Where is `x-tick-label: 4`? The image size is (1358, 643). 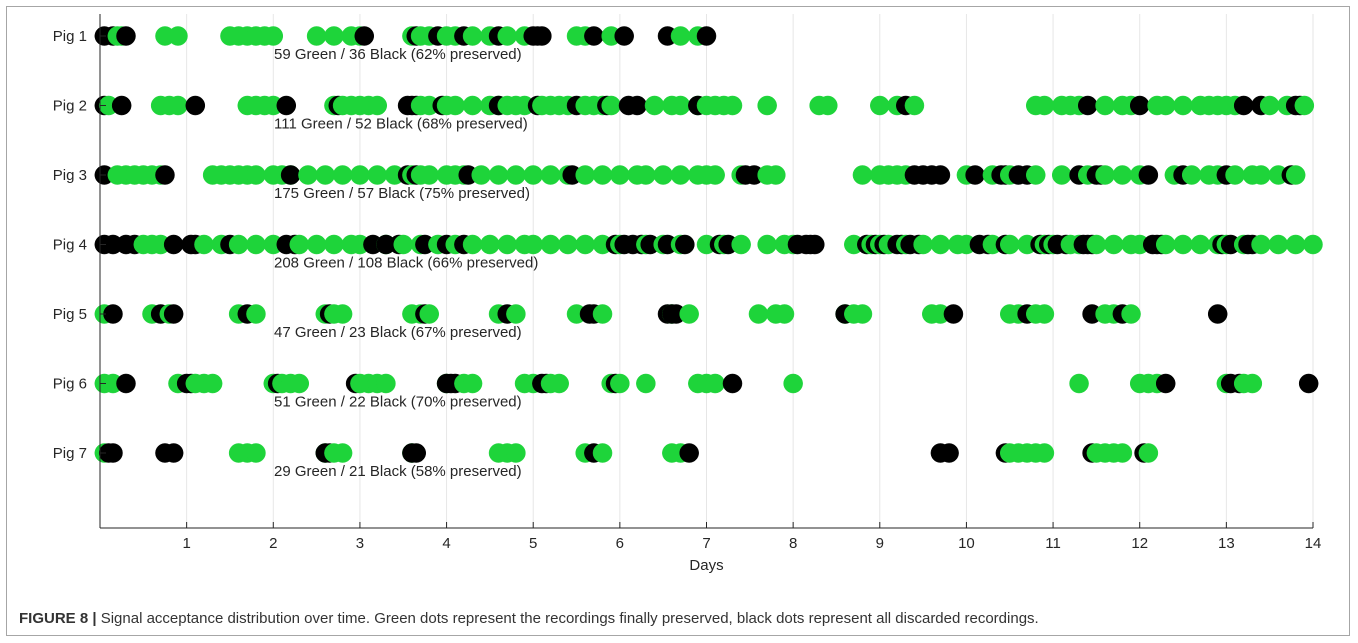 x-tick-label: 4 is located at coordinates (446, 543).